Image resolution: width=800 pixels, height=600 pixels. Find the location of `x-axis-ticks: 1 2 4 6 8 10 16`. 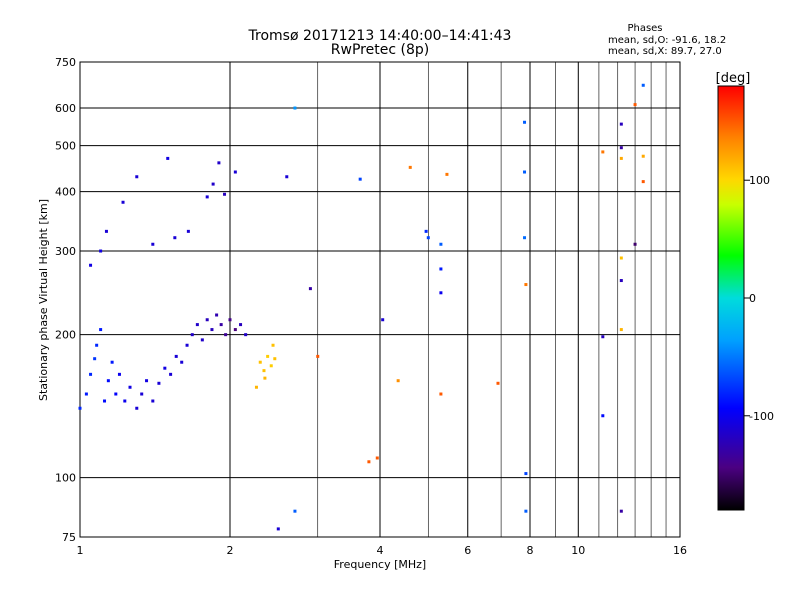

x-axis-ticks: 1 2 4 6 8 10 16 is located at coordinates (382, 550).